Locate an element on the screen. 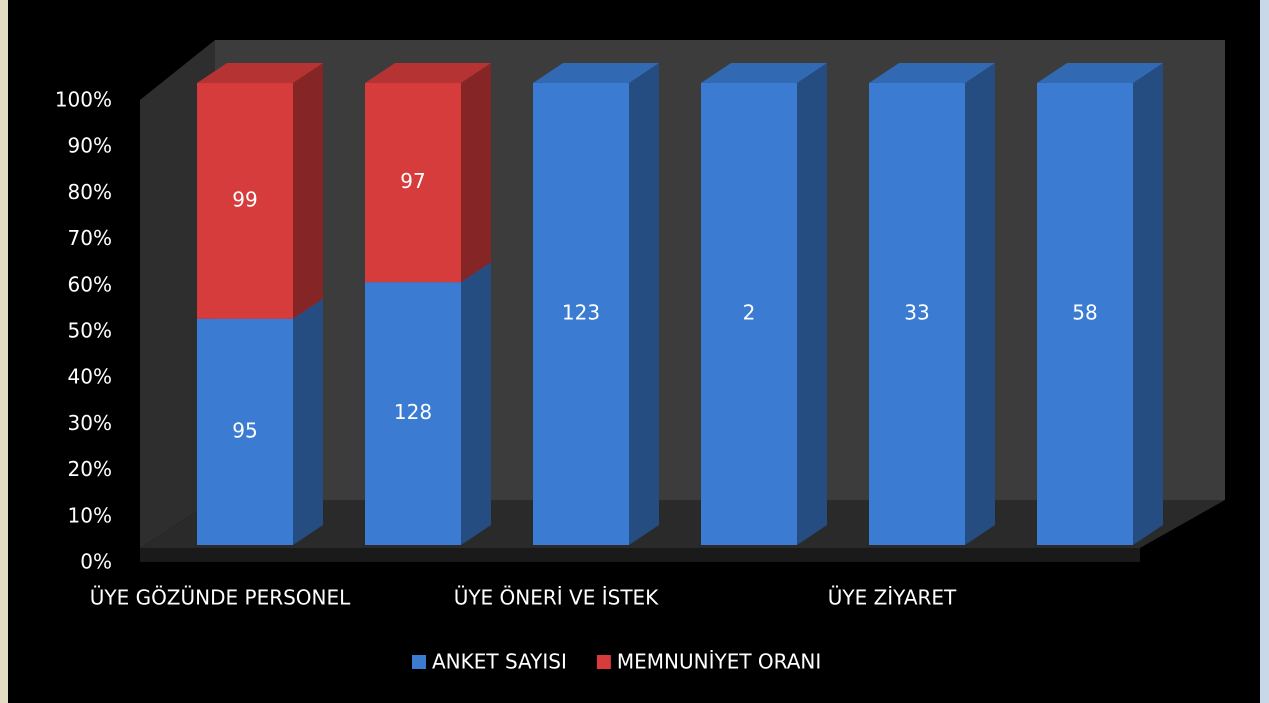 This screenshot has height=703, width=1269. data-label: 33 is located at coordinates (916, 313).